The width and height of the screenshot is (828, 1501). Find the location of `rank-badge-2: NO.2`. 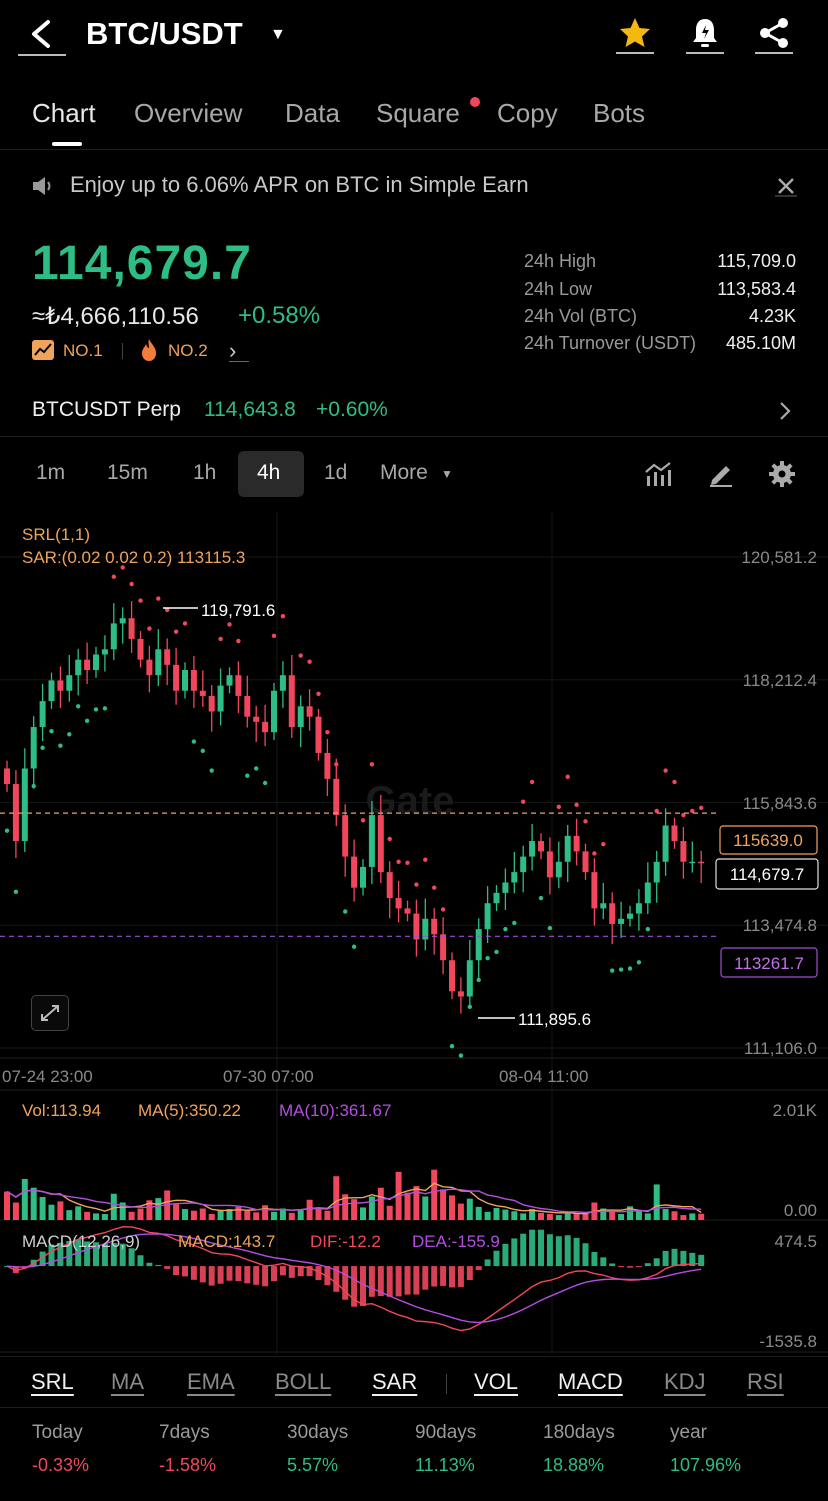

rank-badge-2: NO.2 is located at coordinates (188, 350).